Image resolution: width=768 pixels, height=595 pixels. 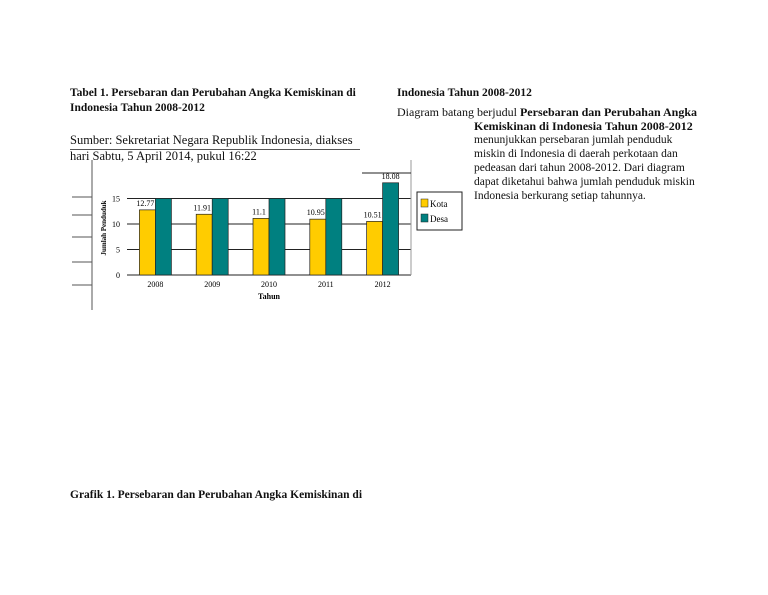 I want to click on intro-text: Diagram batang berjudul, so click(x=458, y=112).